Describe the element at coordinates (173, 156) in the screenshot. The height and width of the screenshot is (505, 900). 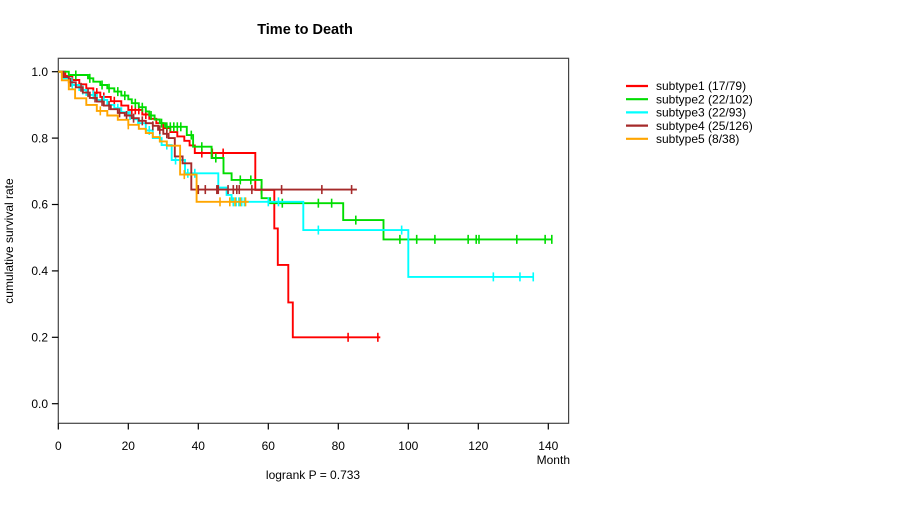
I see `censor-ticks-subtype5` at that location.